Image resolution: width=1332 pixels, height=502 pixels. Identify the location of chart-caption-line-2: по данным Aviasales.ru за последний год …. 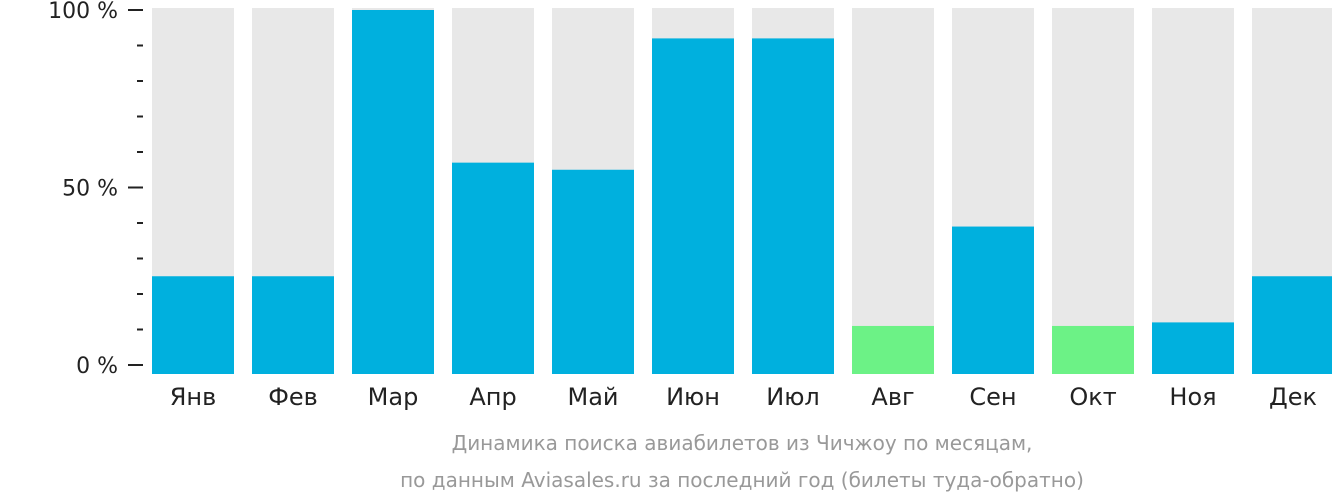
(742, 480).